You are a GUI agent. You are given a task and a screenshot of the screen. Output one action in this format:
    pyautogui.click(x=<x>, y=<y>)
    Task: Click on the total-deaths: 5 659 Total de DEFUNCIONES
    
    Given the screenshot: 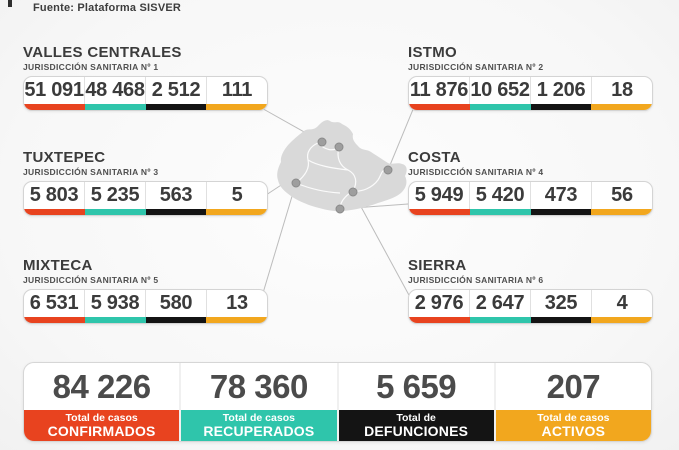 What is the action you would take?
    pyautogui.click(x=415, y=402)
    